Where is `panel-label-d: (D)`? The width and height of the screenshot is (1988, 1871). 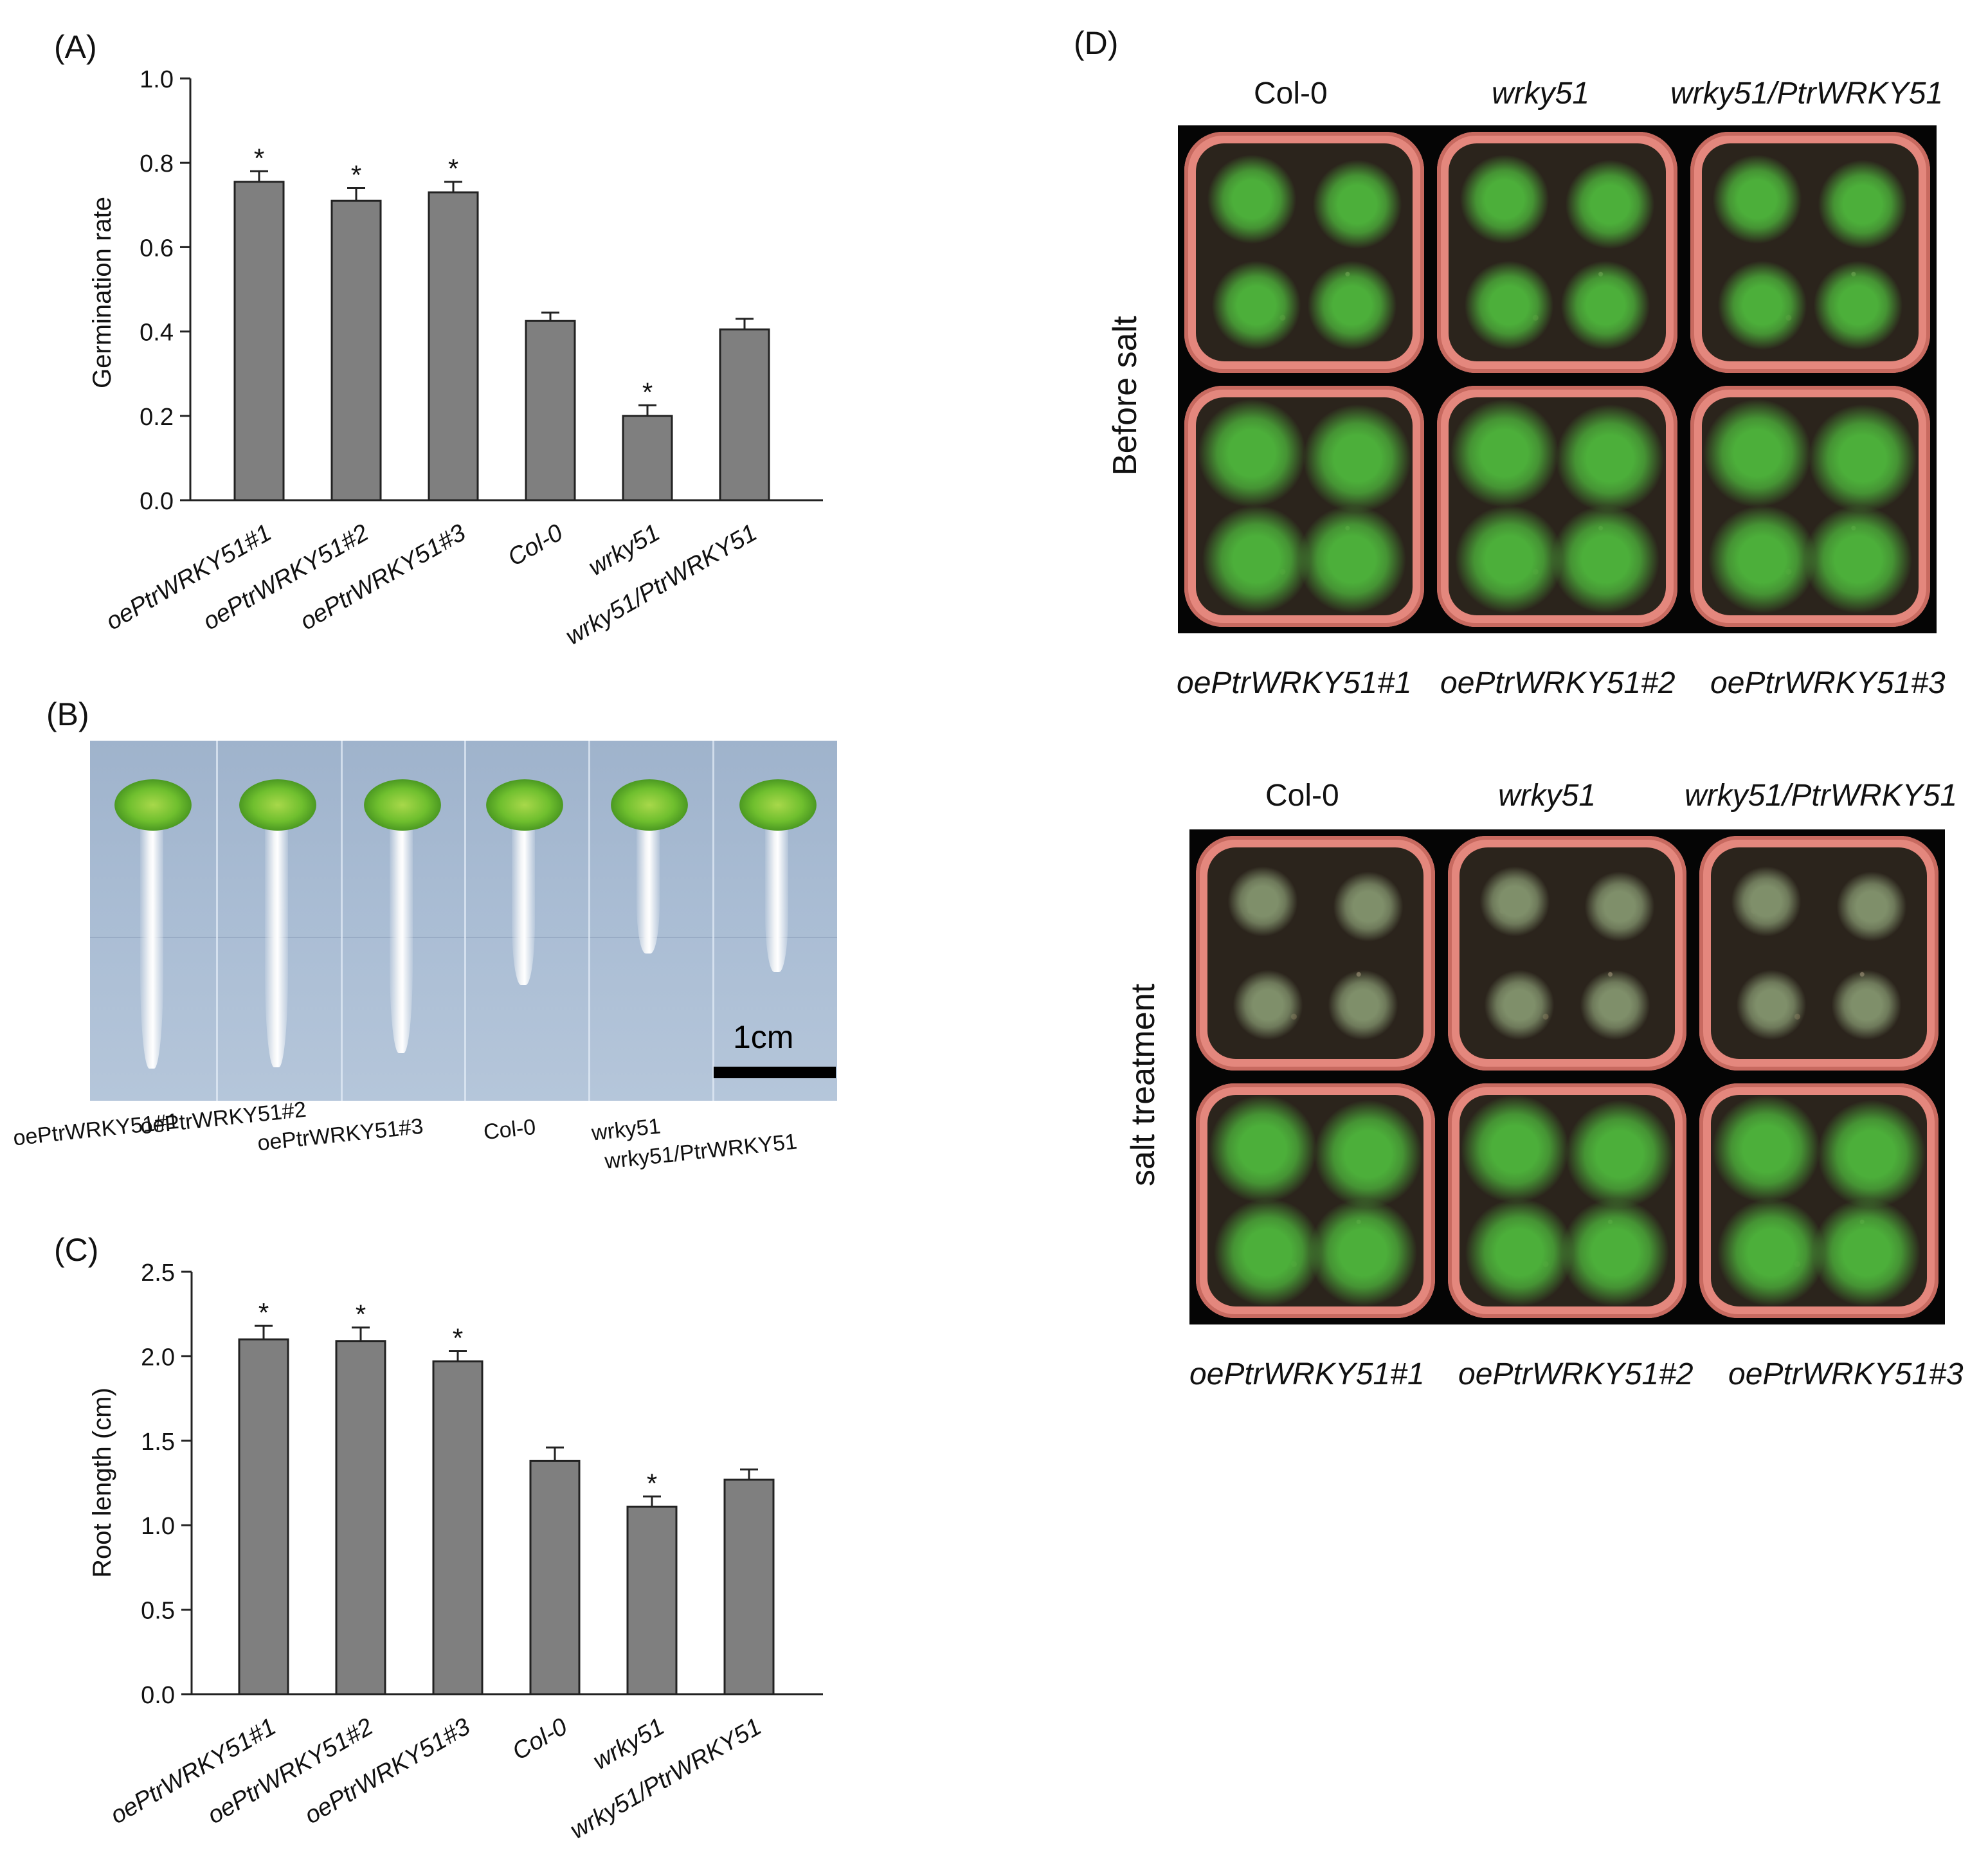
panel-label-d: (D) is located at coordinates (1096, 43).